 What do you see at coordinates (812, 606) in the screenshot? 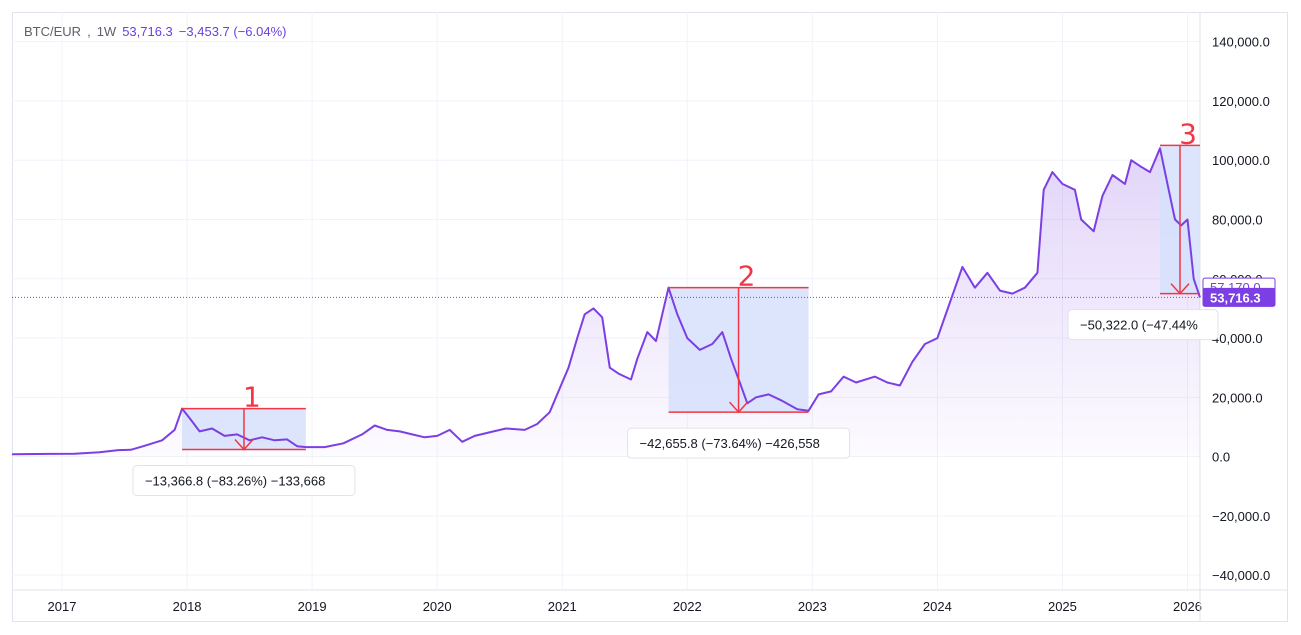
I see `x-tick-label: 2023` at bounding box center [812, 606].